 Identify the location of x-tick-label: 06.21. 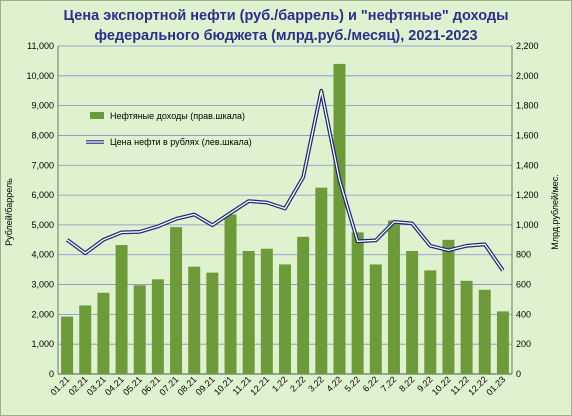
(150, 385).